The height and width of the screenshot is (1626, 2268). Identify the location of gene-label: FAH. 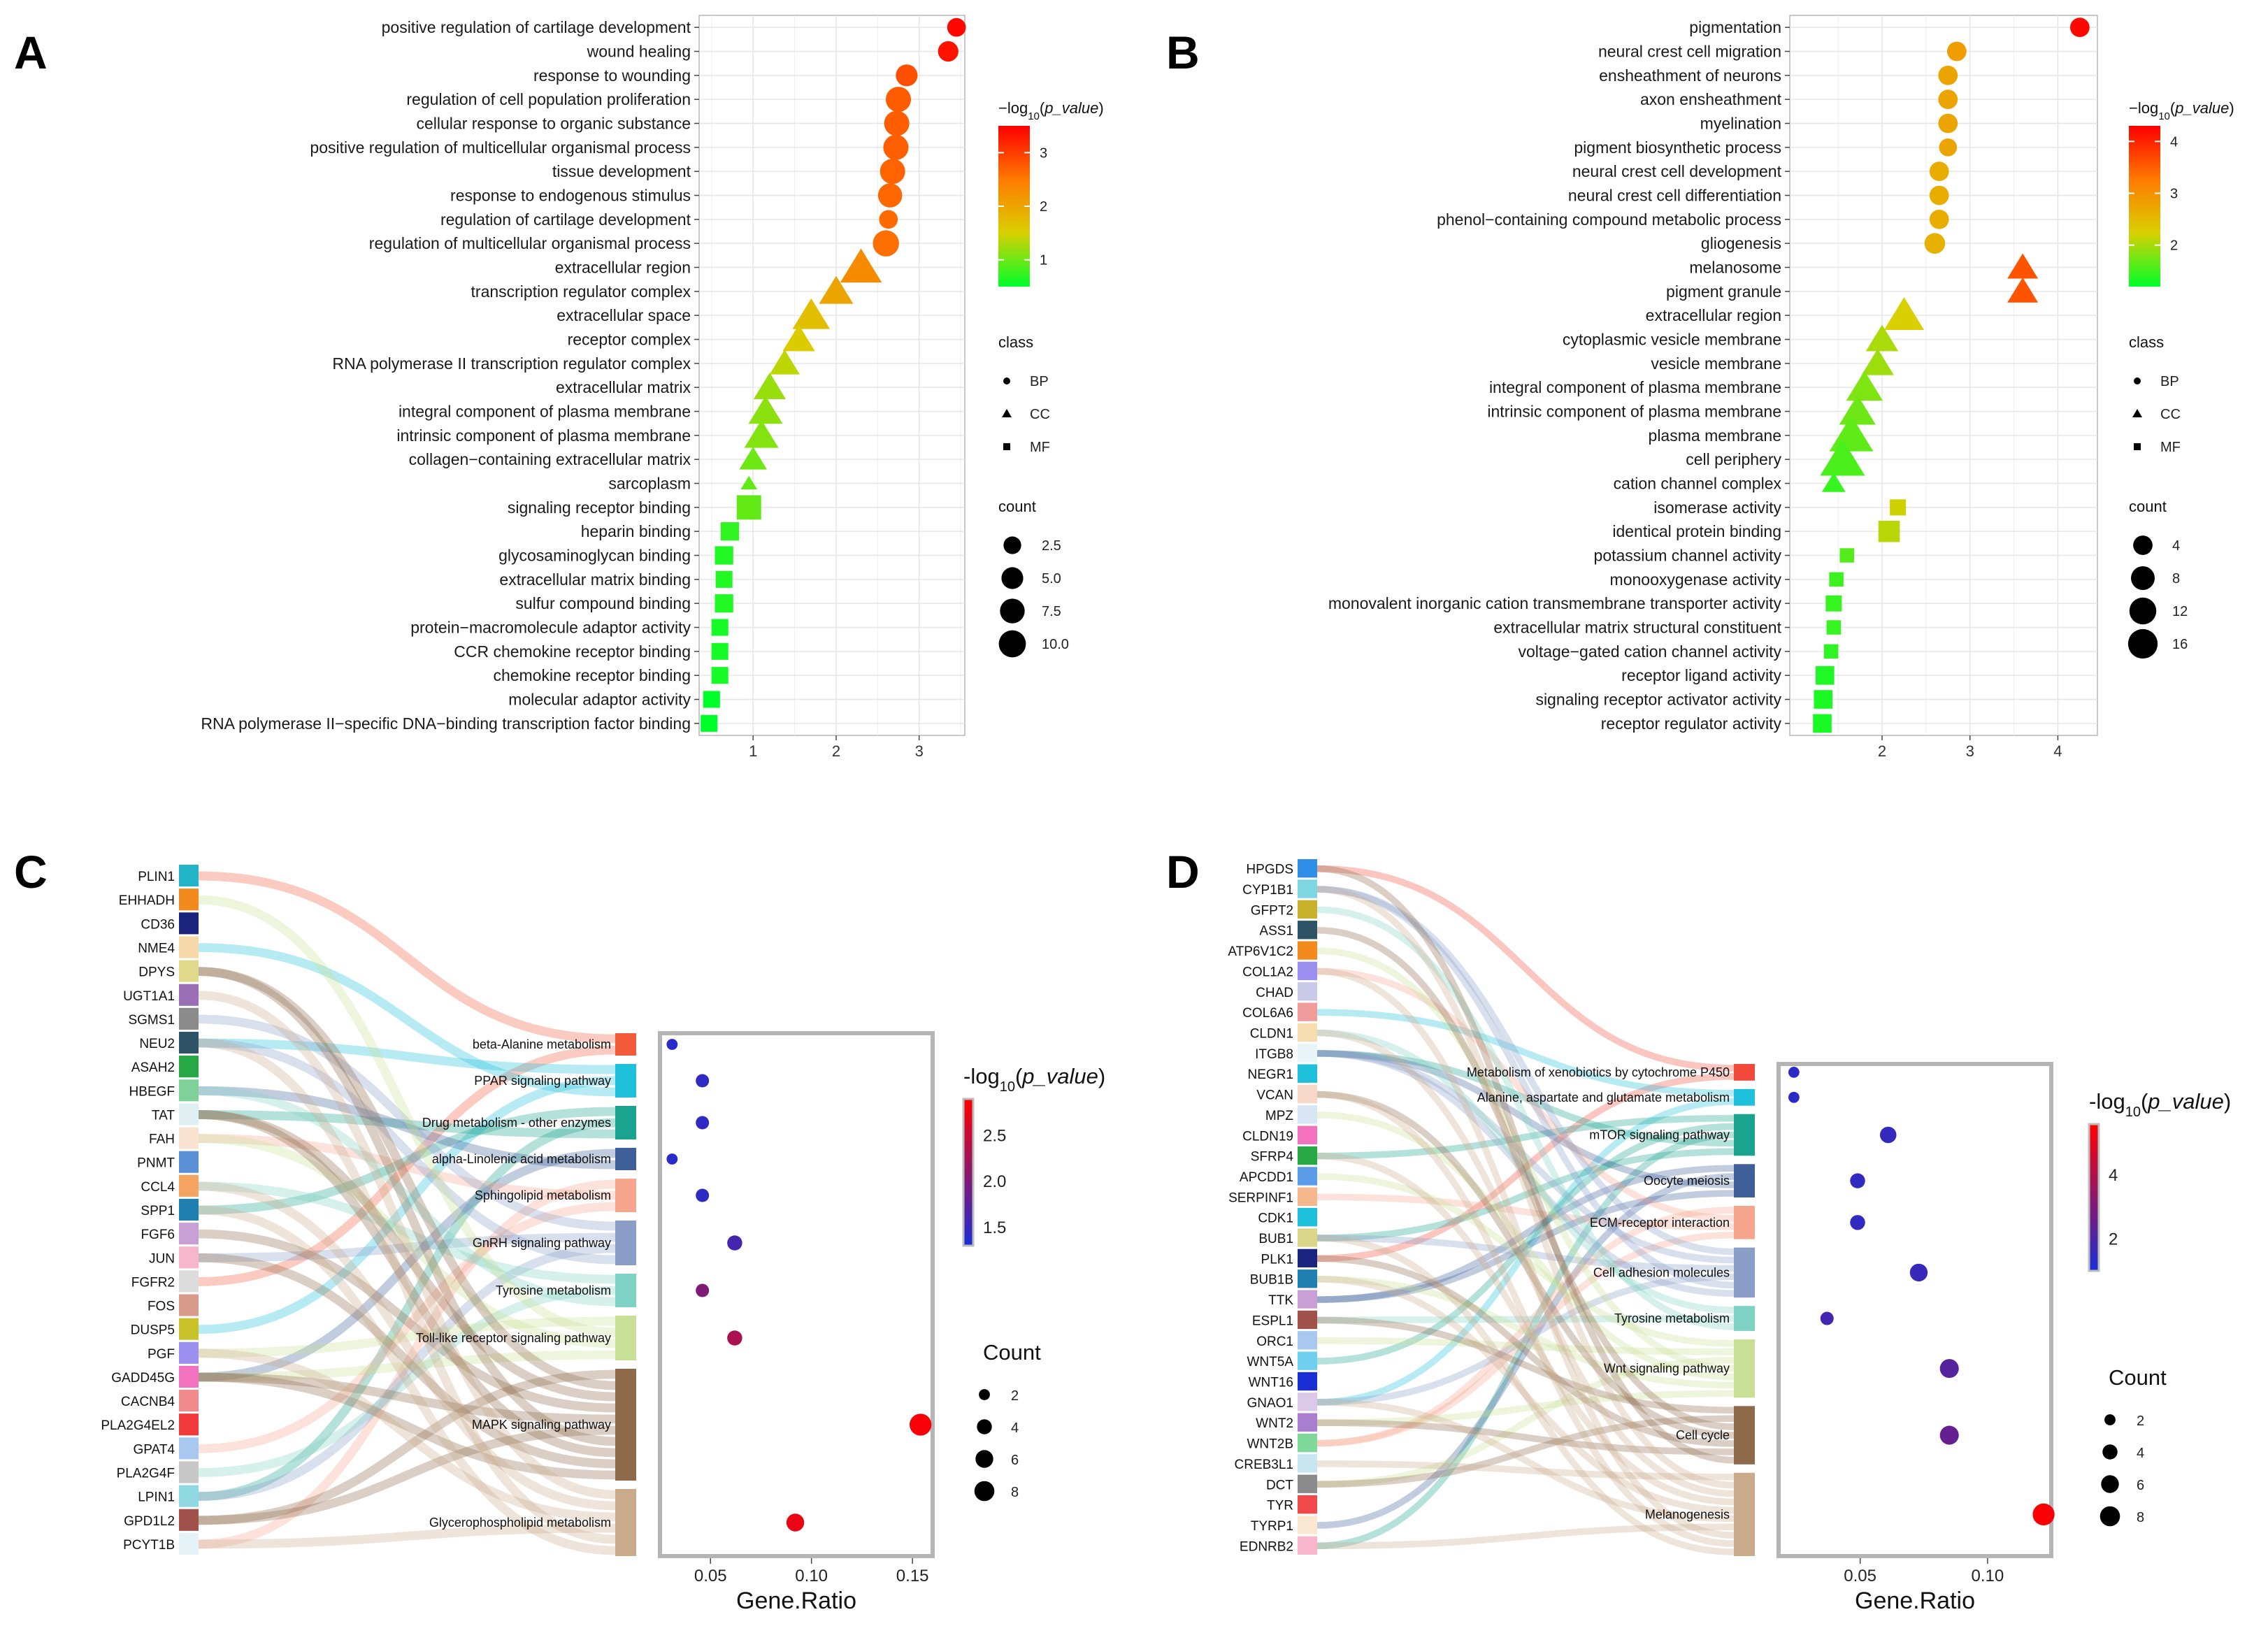
(162, 1139).